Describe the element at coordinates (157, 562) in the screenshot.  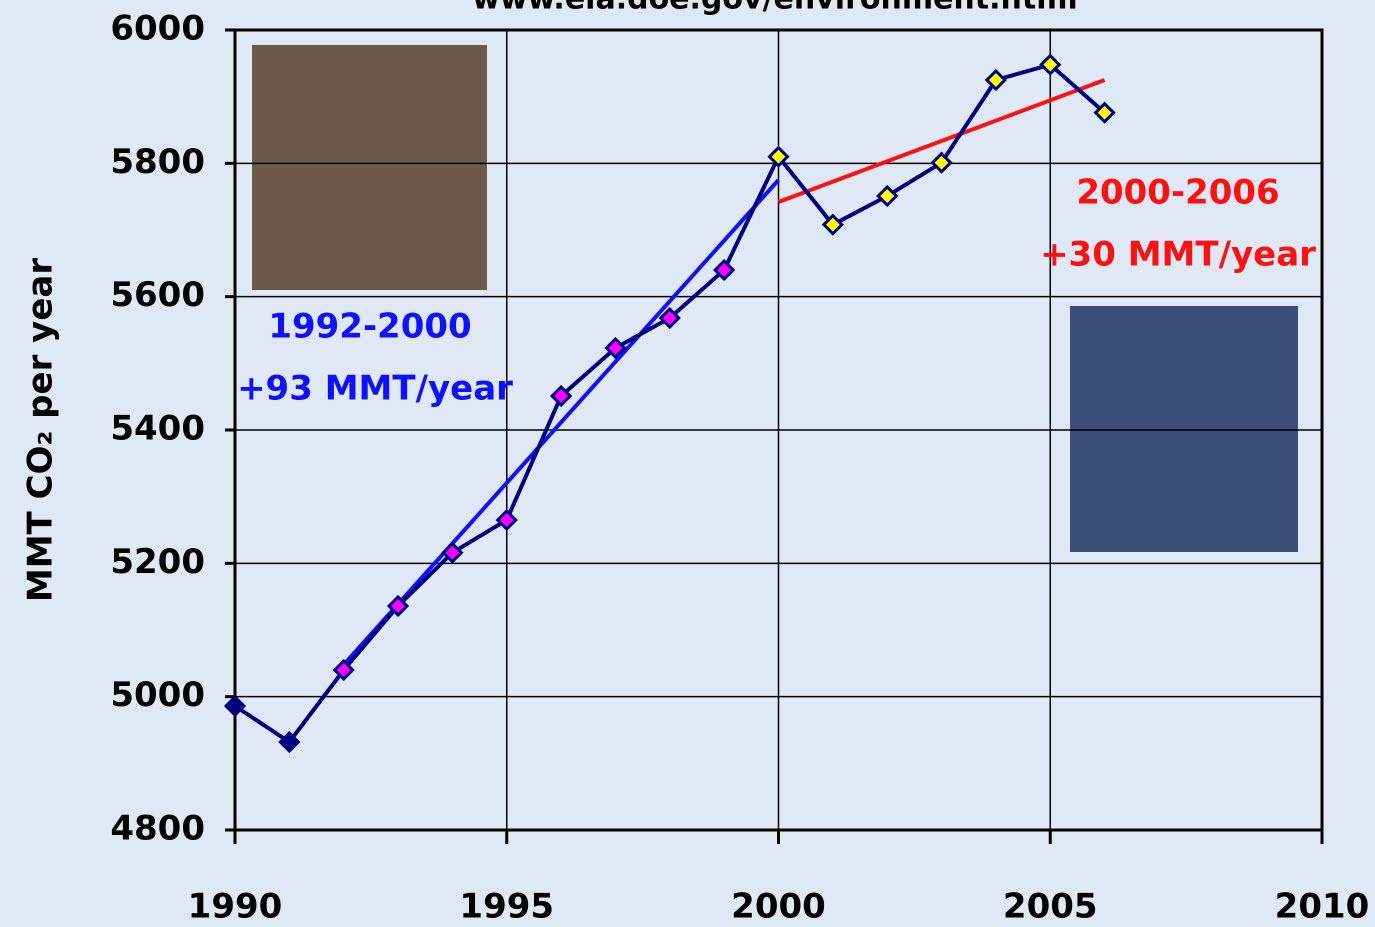
I see `y-tick-label: 5200` at that location.